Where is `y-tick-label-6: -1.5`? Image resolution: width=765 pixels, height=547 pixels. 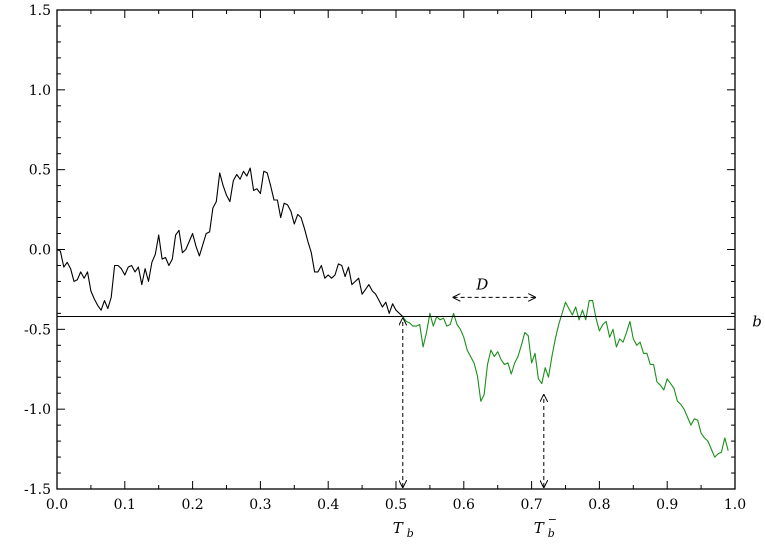
y-tick-label-6: -1.5 is located at coordinates (37, 490).